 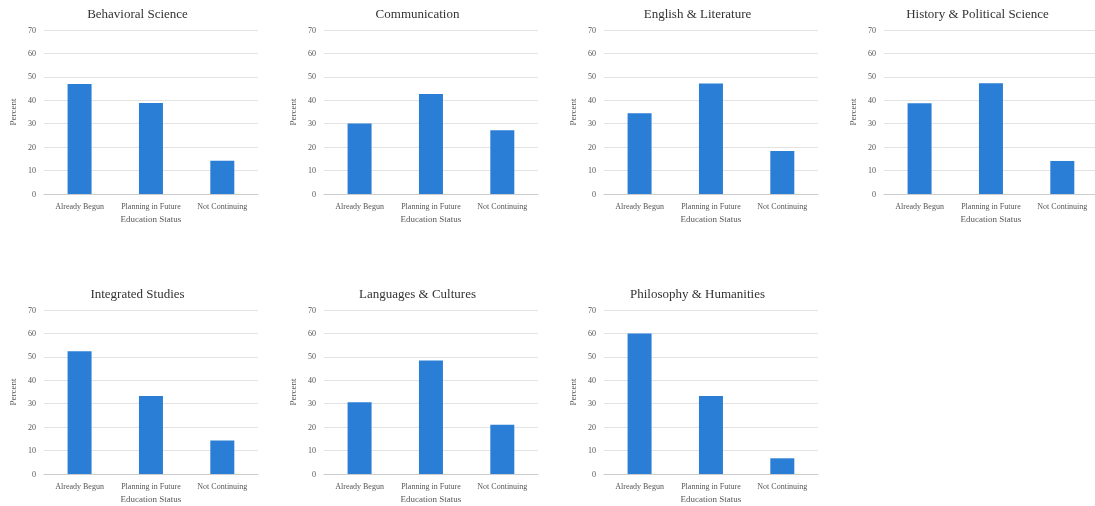 I want to click on chart-title: Integrated Studies, so click(x=137, y=293).